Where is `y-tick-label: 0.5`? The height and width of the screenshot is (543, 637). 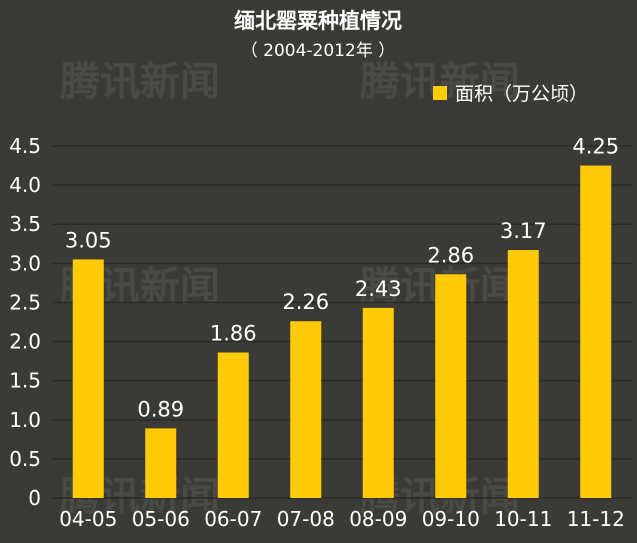
y-tick-label: 0.5 is located at coordinates (25, 459).